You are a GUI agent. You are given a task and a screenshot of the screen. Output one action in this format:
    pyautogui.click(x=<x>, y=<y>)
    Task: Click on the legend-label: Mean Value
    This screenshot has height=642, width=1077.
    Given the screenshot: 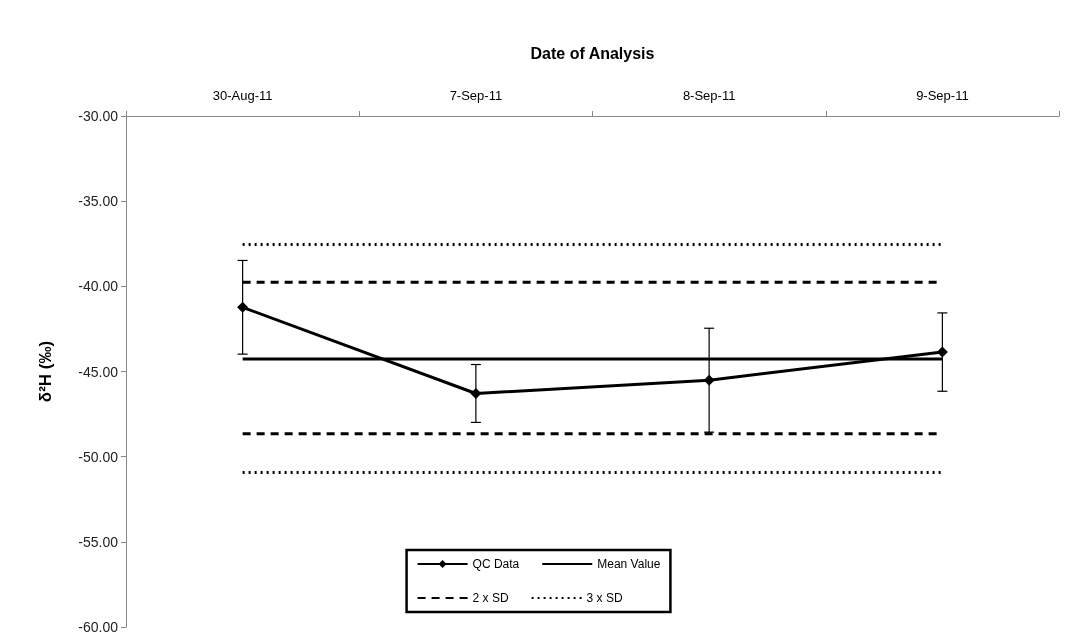 What is the action you would take?
    pyautogui.click(x=629, y=564)
    